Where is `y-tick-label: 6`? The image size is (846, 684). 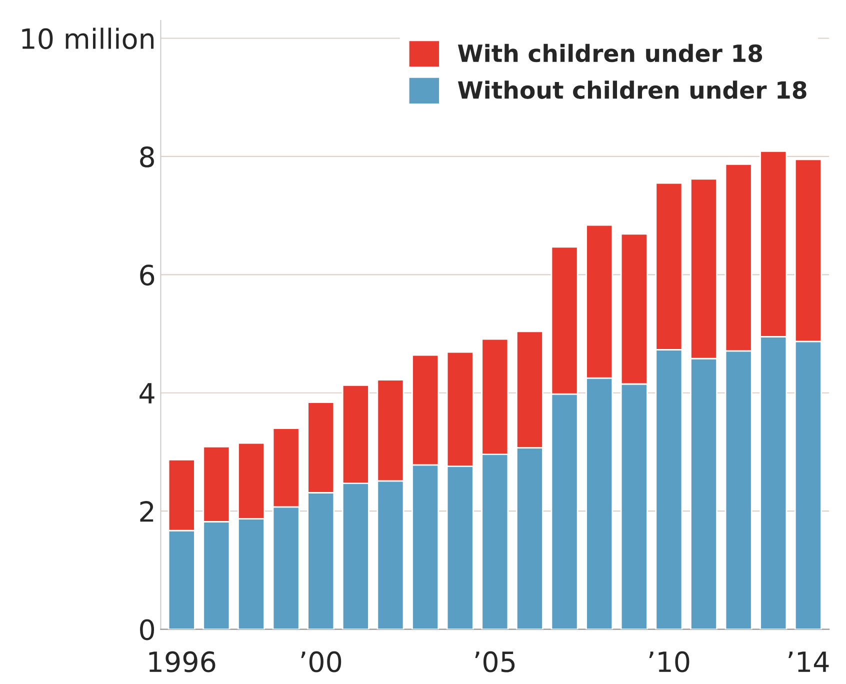 y-tick-label: 6 is located at coordinates (147, 275).